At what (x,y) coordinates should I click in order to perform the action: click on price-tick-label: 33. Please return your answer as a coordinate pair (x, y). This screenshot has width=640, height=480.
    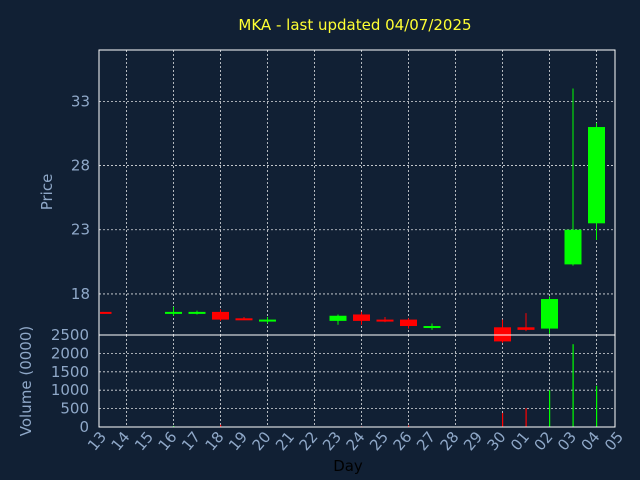
    Looking at the image, I should click on (80, 101).